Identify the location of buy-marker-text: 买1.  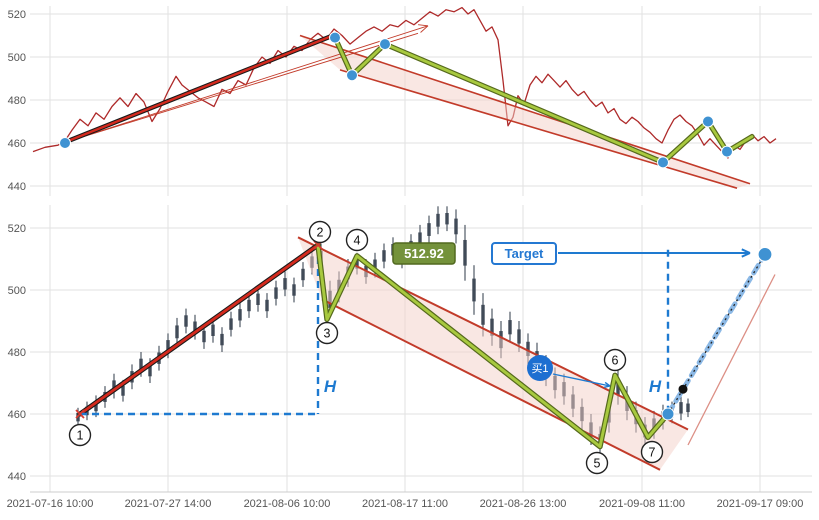
(539, 368).